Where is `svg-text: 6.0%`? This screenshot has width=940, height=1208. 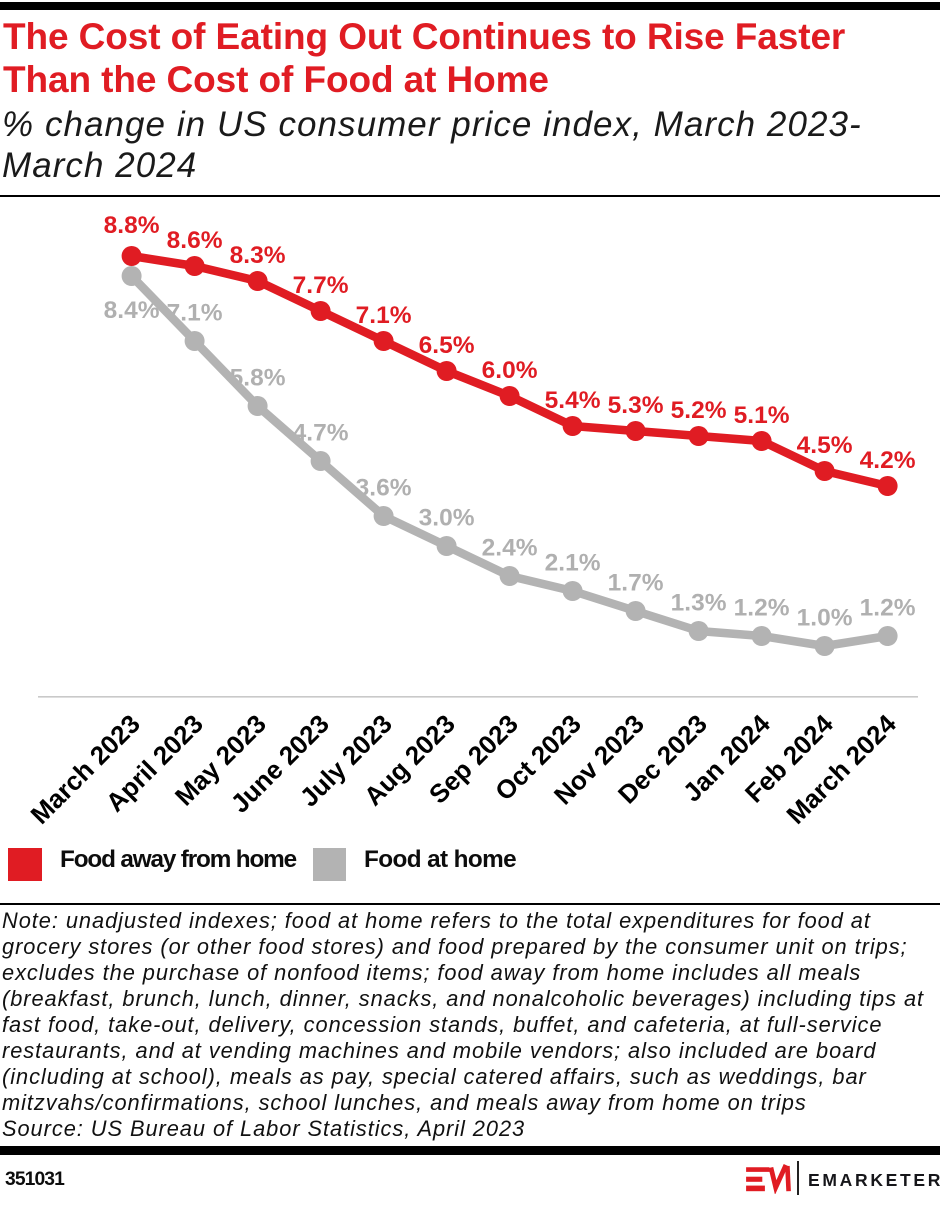
svg-text: 6.0% is located at coordinates (510, 370).